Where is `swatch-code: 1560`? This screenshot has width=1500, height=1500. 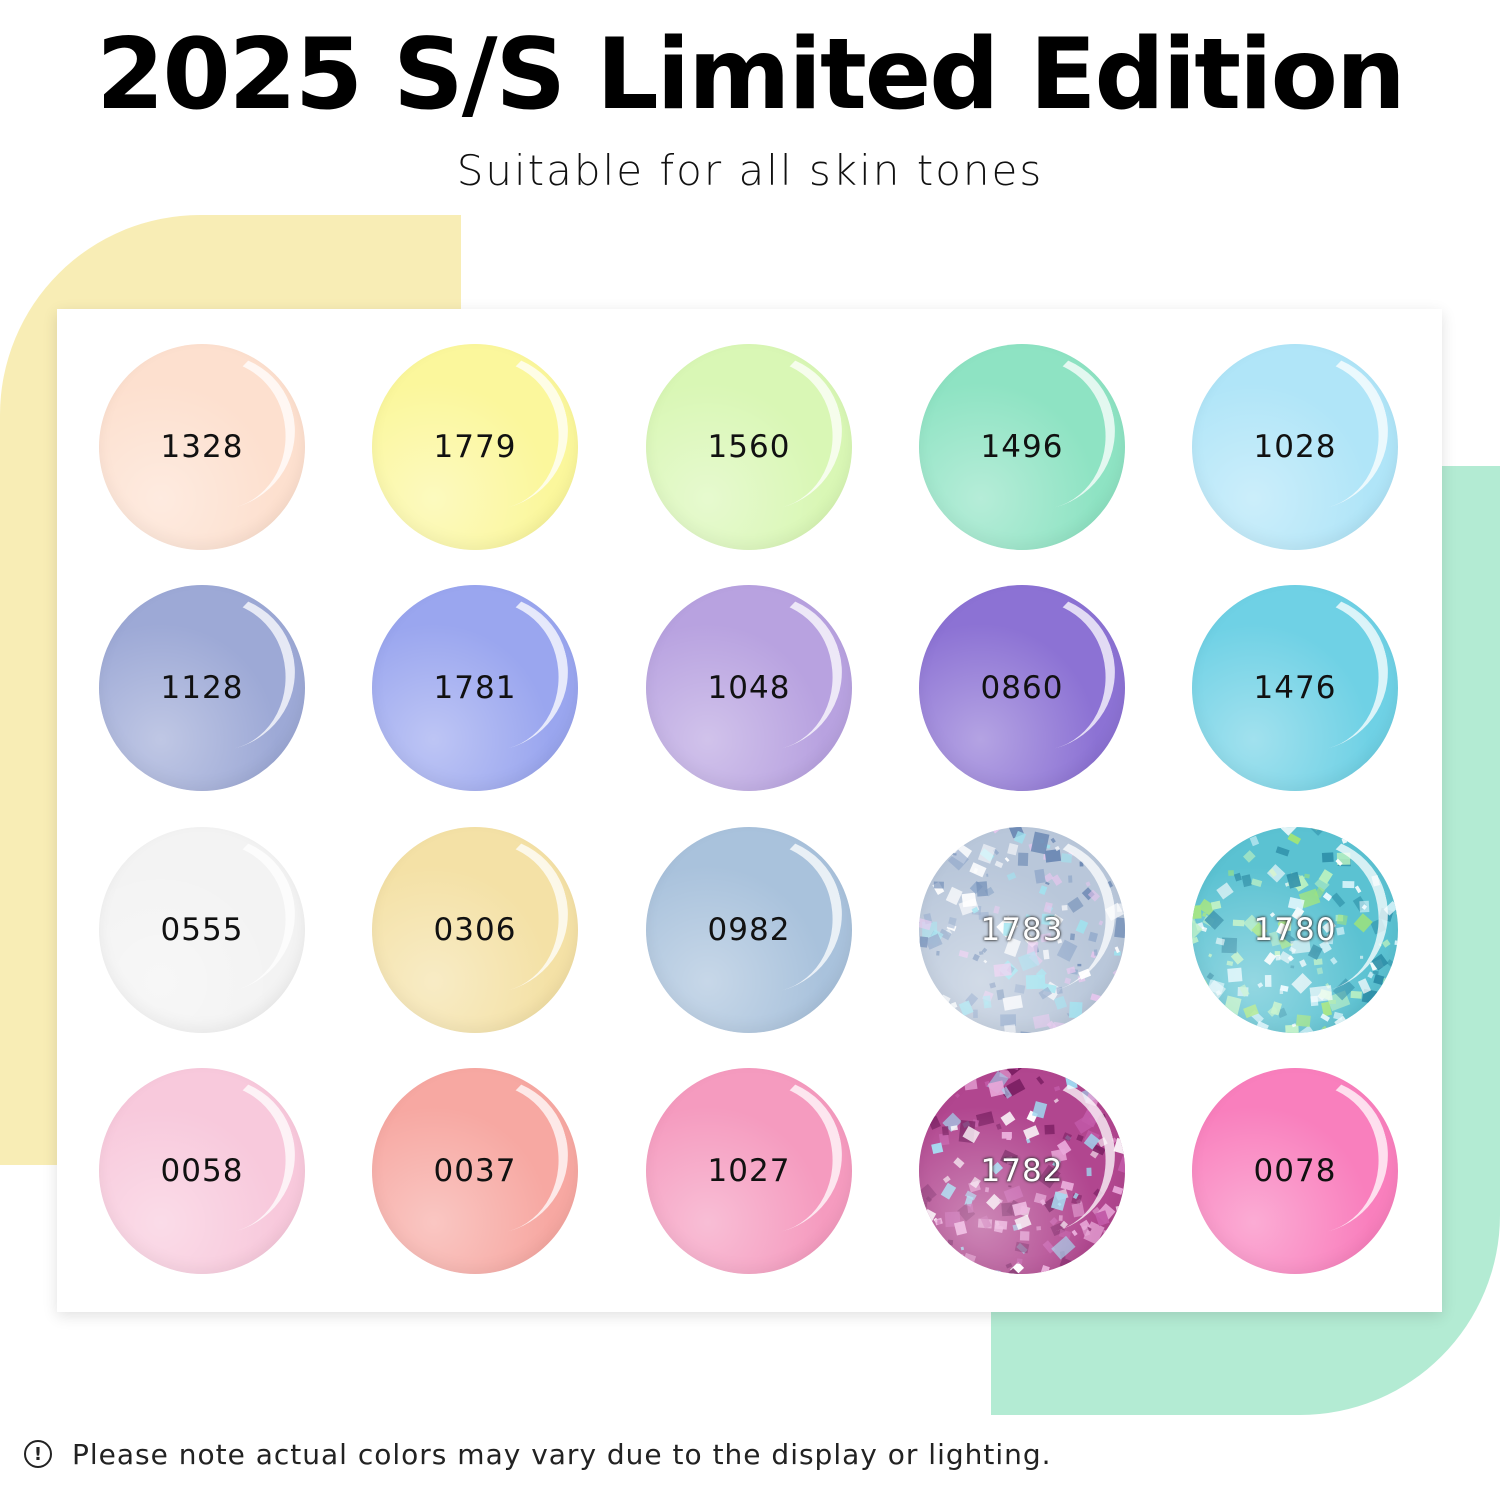 swatch-code: 1560 is located at coordinates (749, 447).